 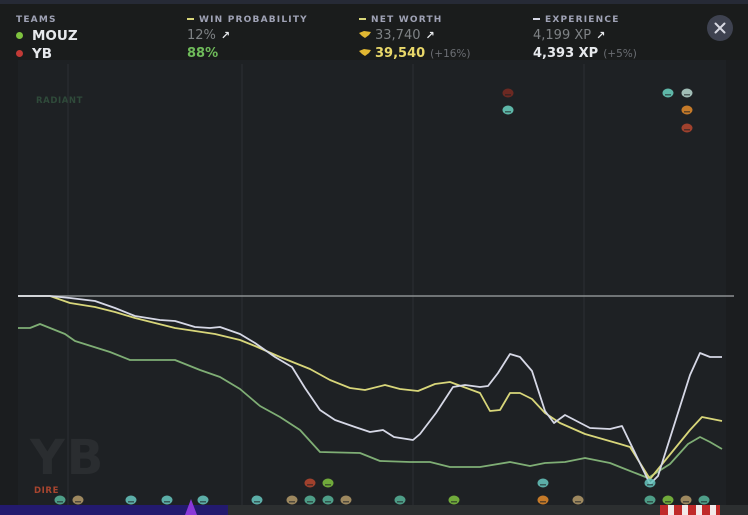 I want to click on bottom-bar-left, so click(x=114, y=510).